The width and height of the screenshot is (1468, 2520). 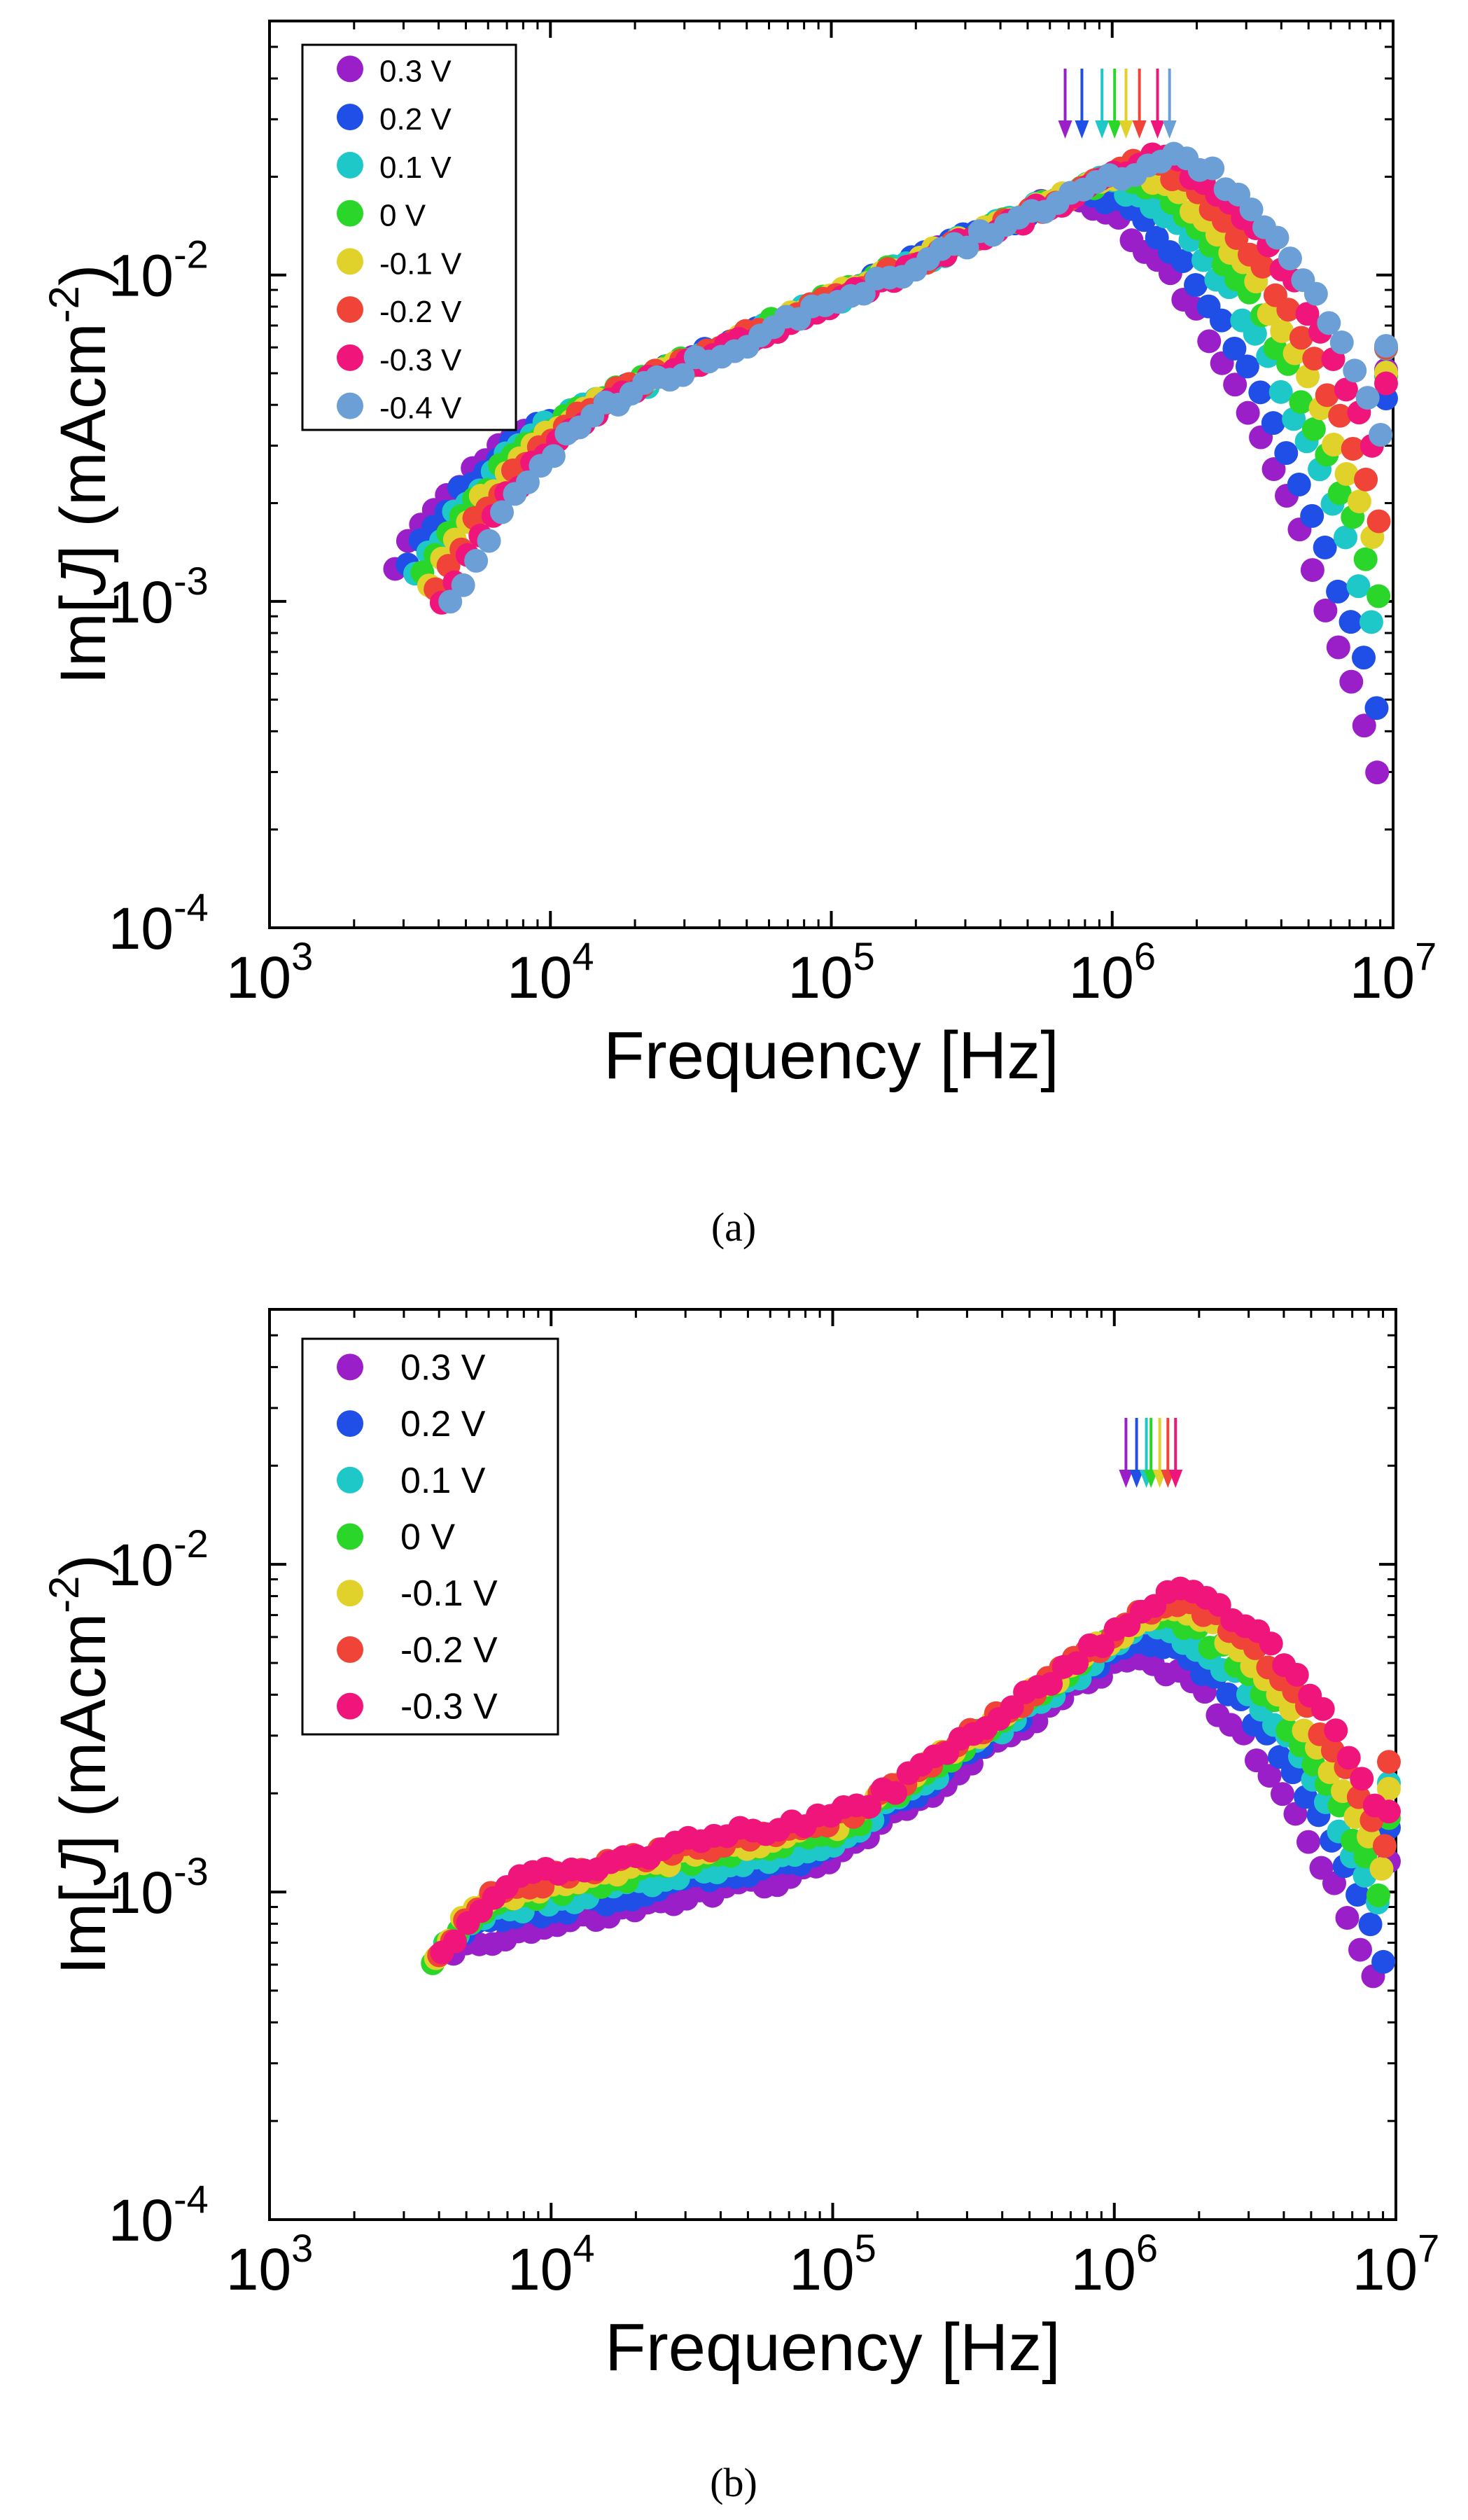 What do you see at coordinates (915, 1770) in the screenshot?
I see `series--0p3V` at bounding box center [915, 1770].